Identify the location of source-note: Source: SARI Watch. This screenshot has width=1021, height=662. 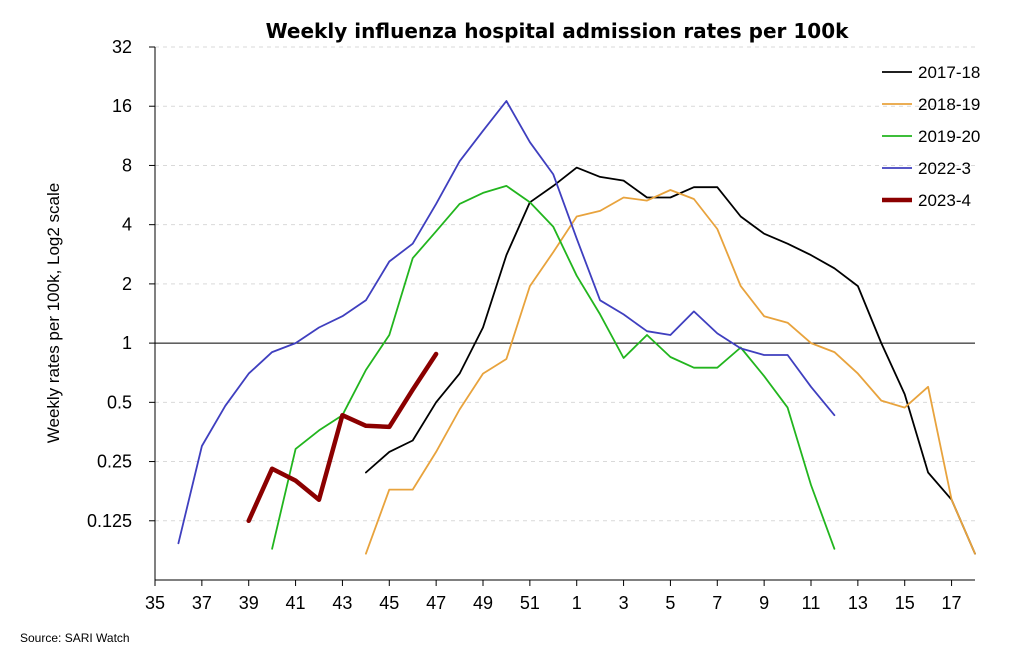
(75, 638).